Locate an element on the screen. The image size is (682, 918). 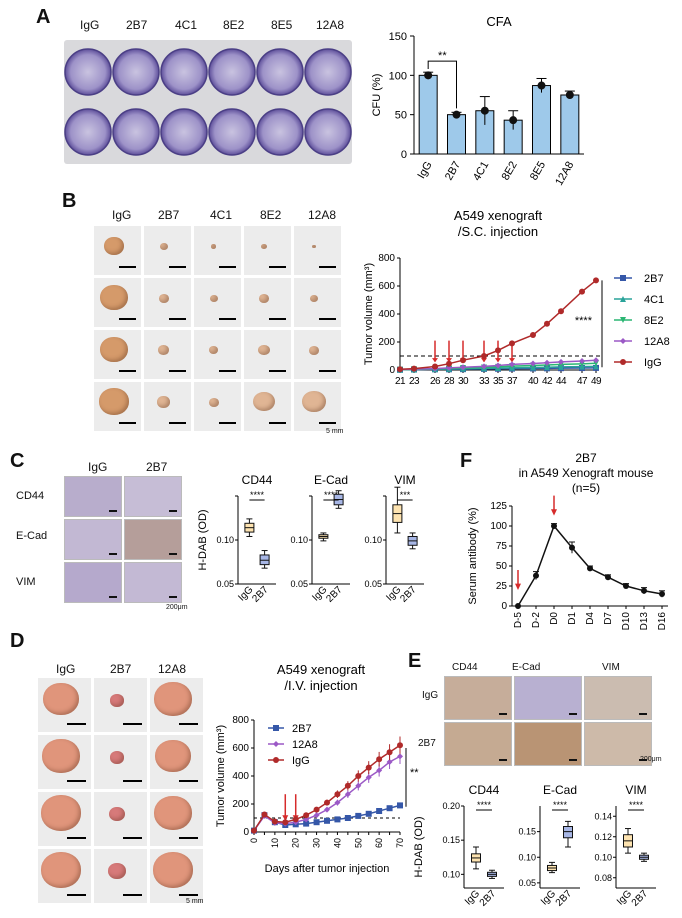
y-tick-label: 75 is located at coordinates (502, 546).